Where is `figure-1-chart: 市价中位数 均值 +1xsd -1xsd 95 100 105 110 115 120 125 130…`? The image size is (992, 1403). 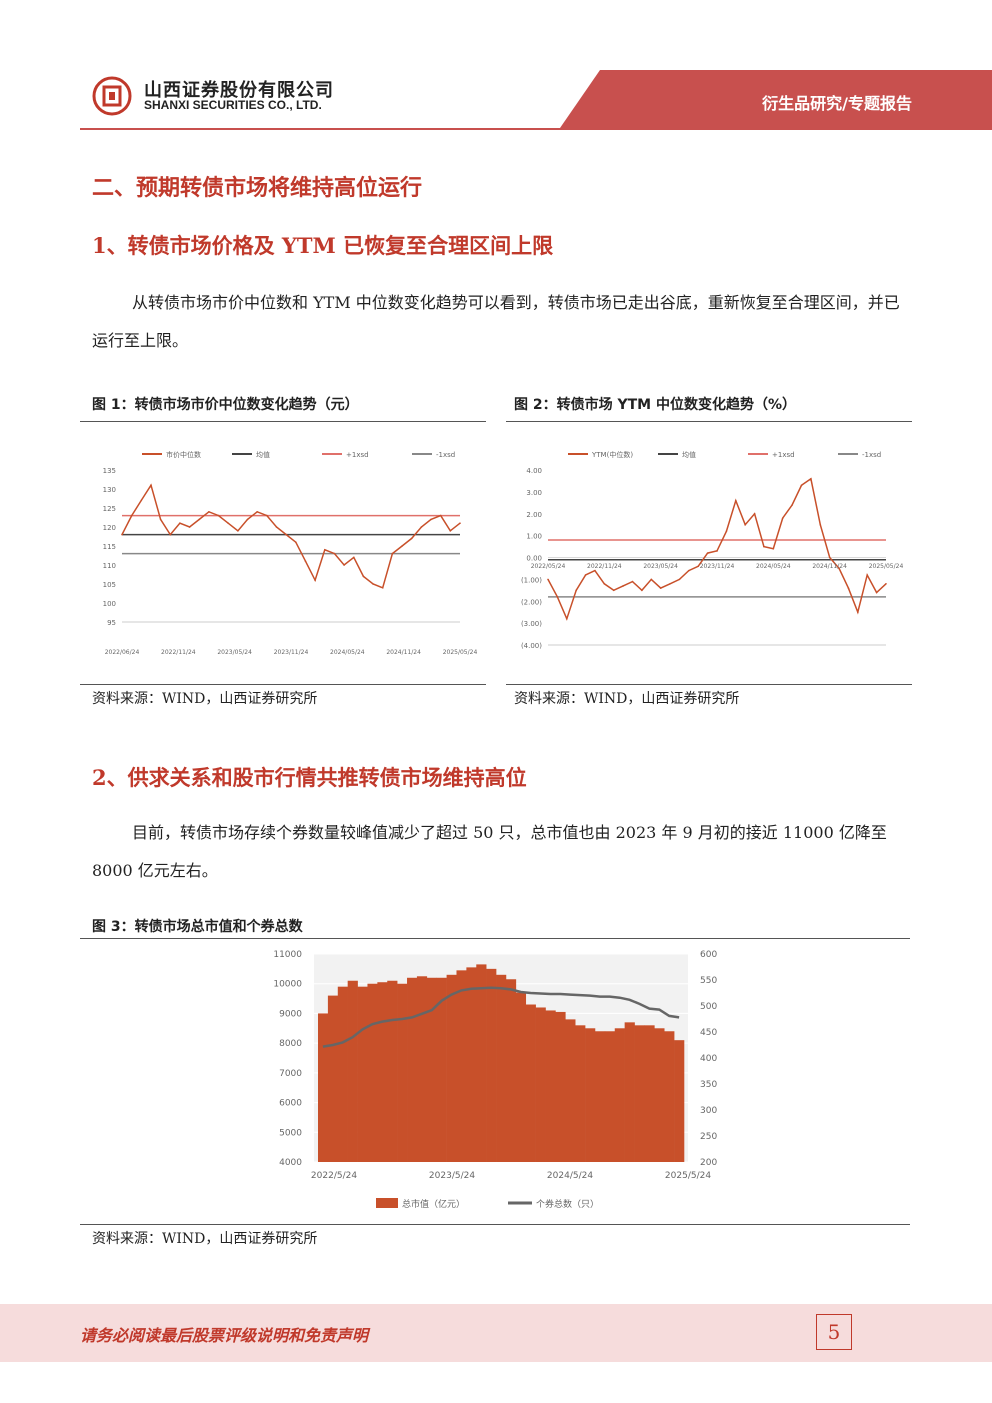 figure-1-chart: 市价中位数 均值 +1xsd -1xsd 95 100 105 110 115 120 125 130… is located at coordinates (290, 553).